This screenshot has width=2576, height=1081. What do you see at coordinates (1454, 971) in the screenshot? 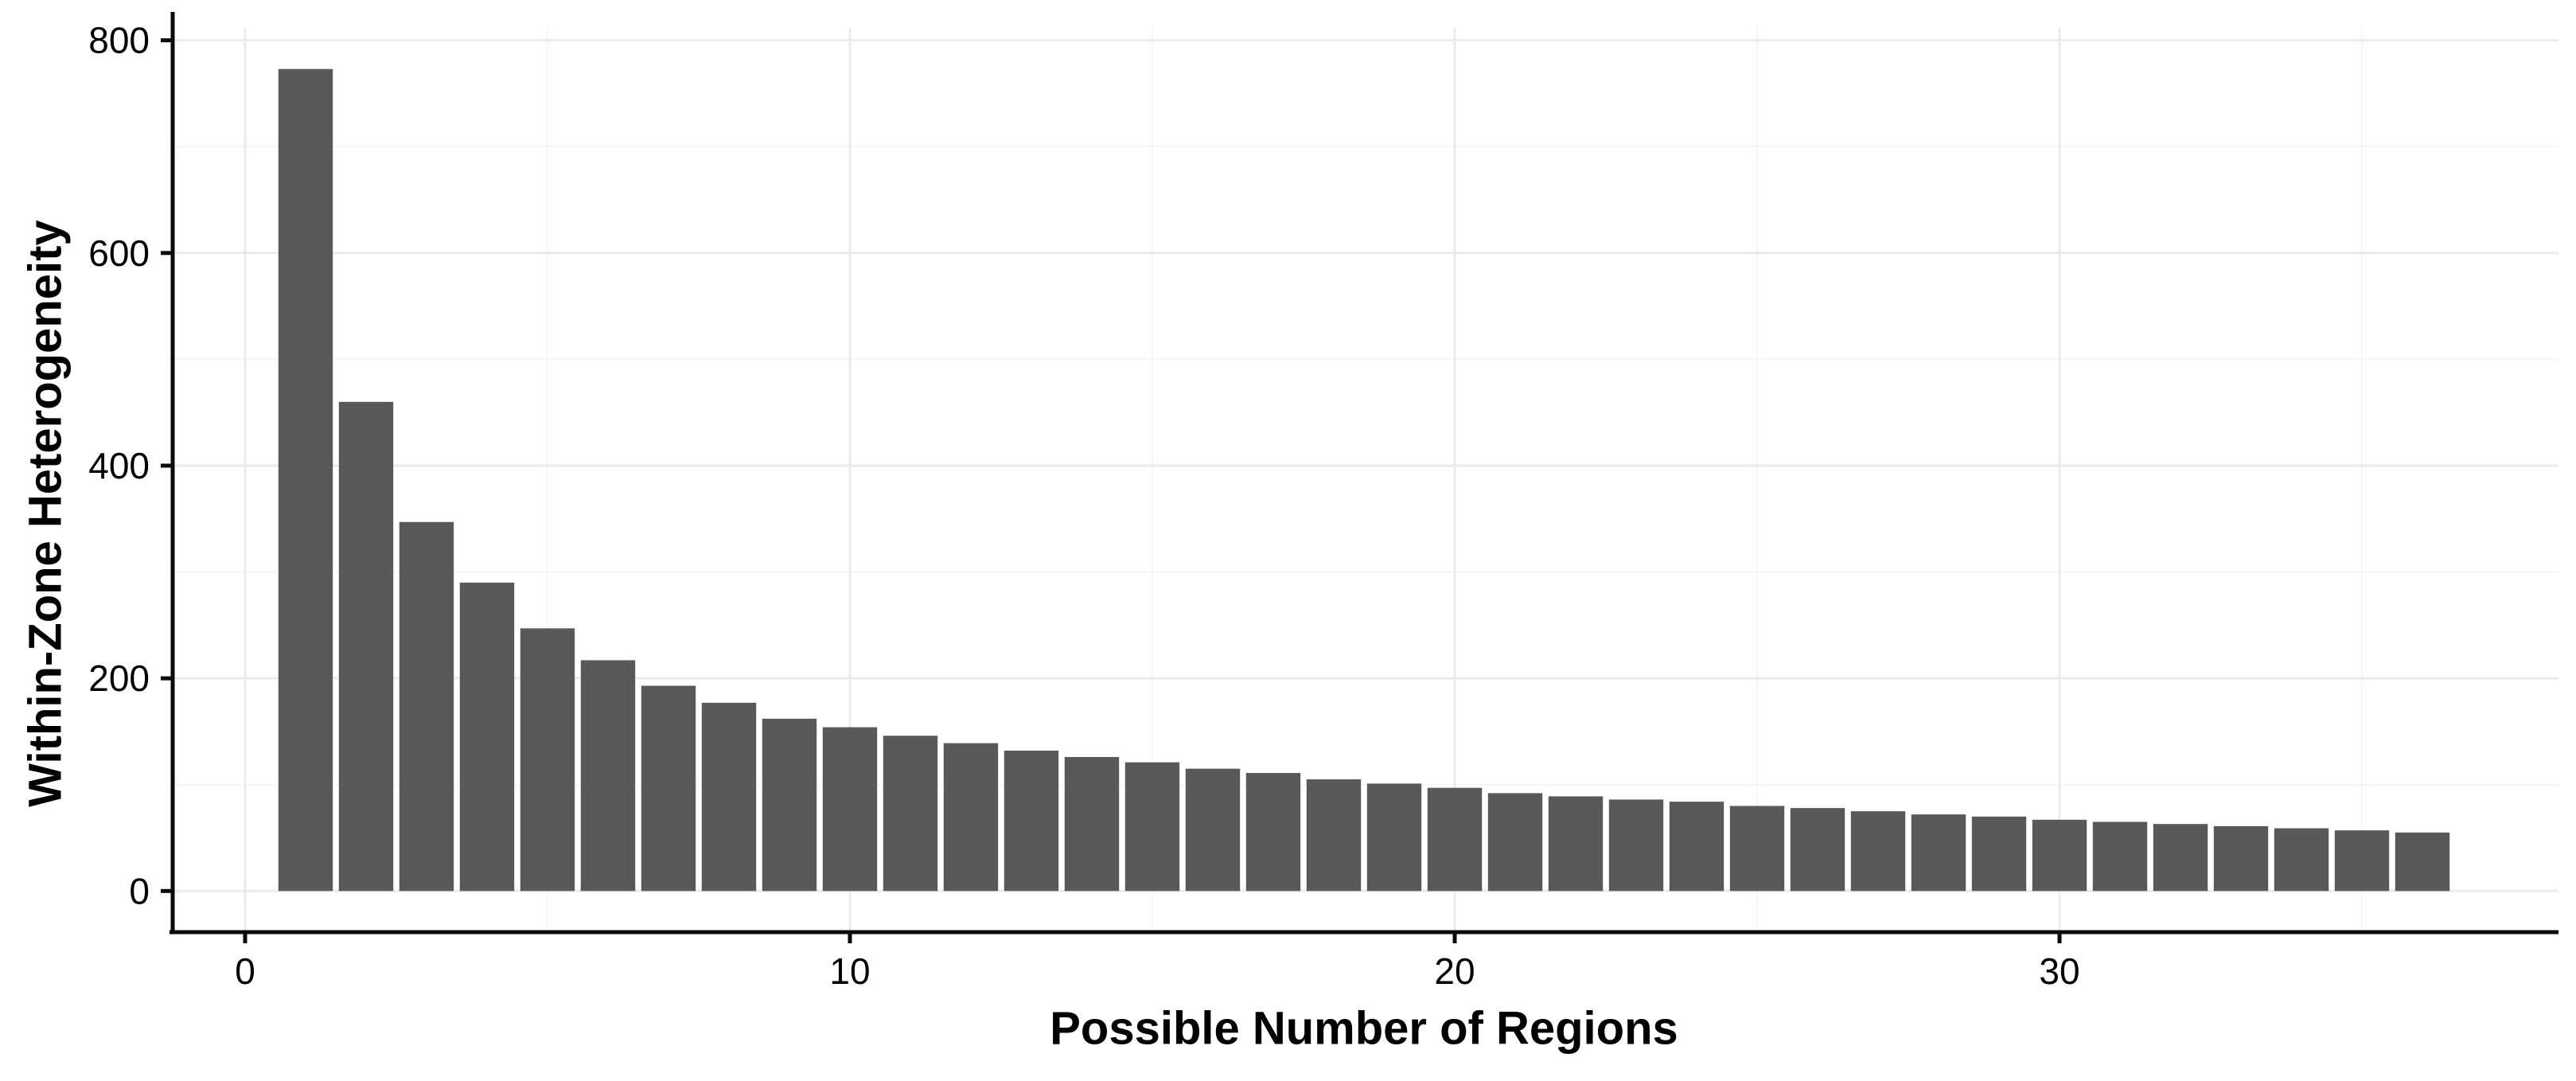
I see `x-tick-label: 20` at bounding box center [1454, 971].